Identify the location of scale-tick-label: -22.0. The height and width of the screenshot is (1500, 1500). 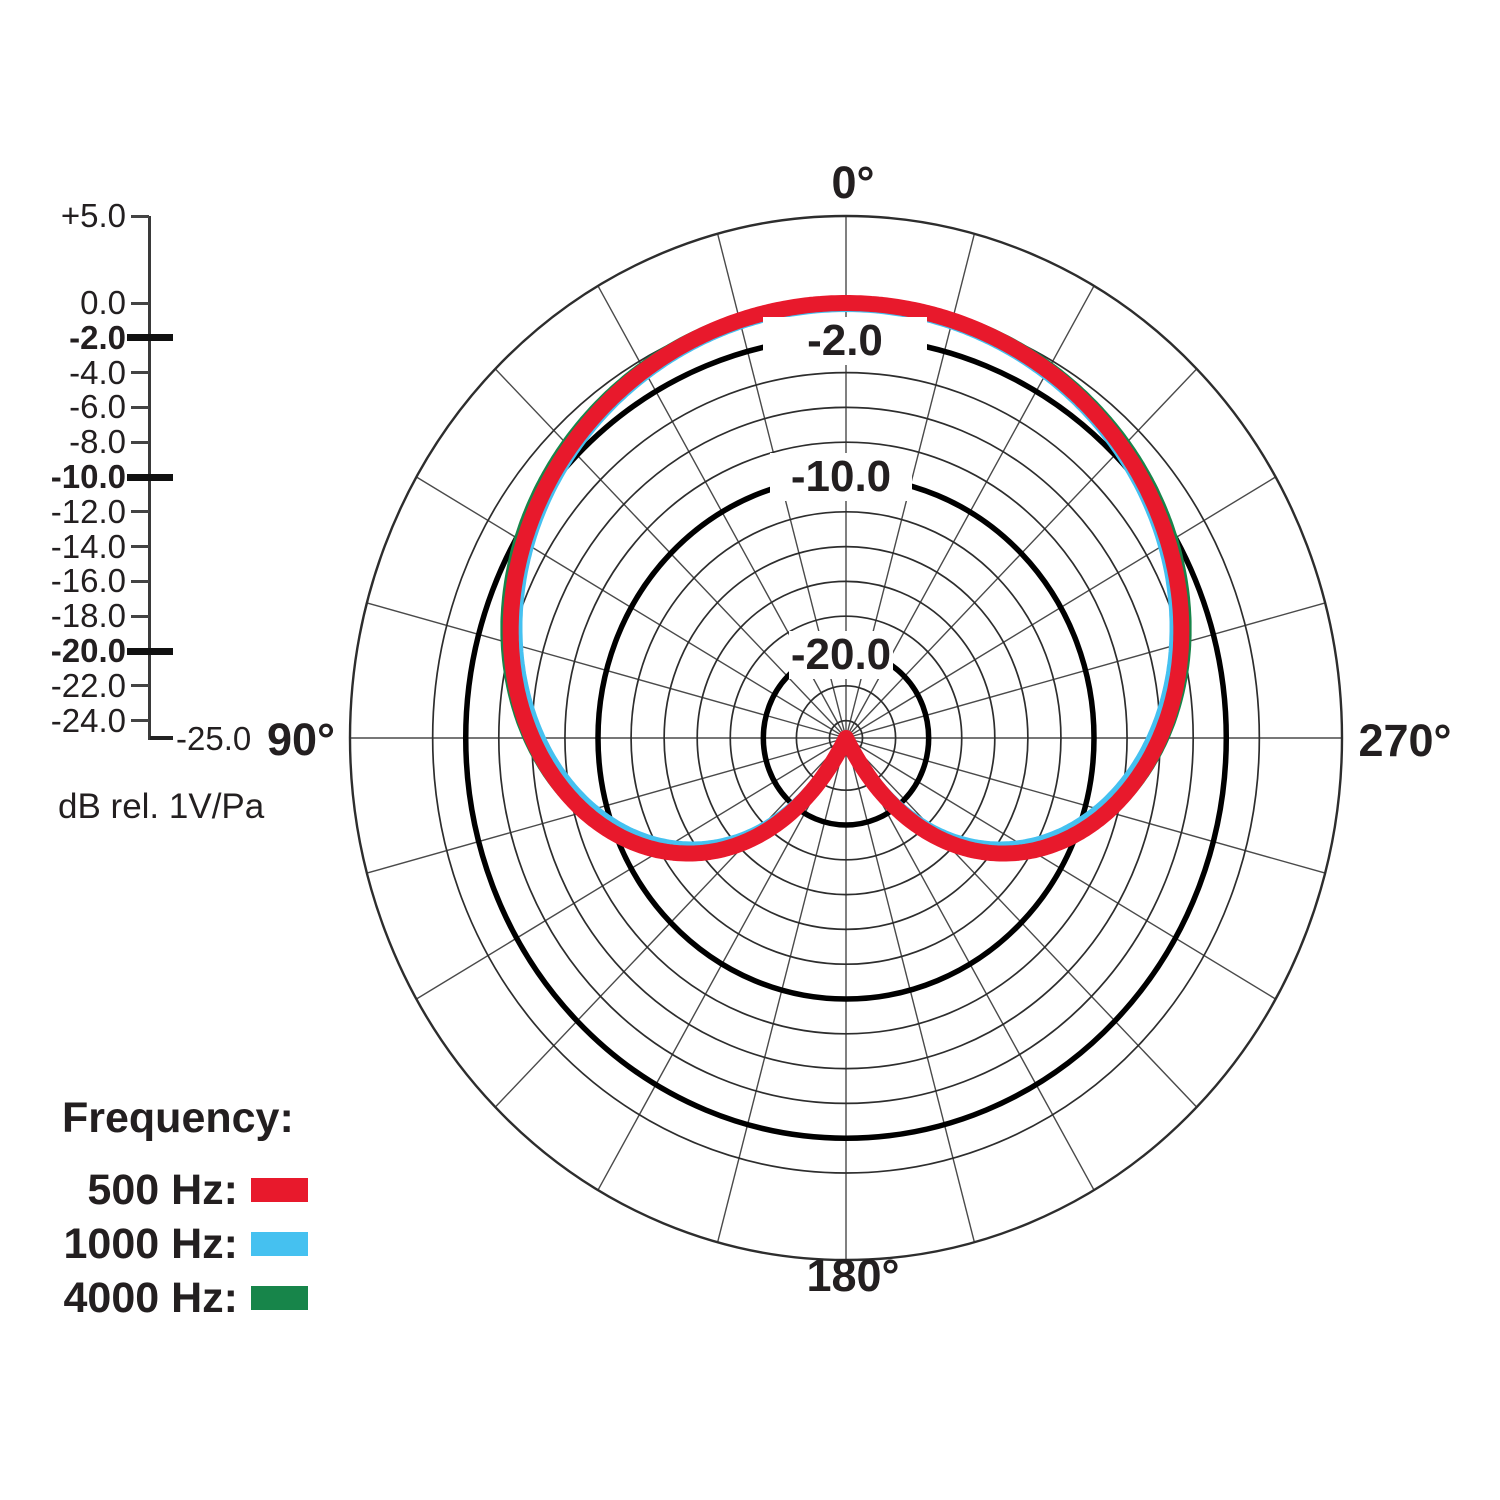
(88, 685).